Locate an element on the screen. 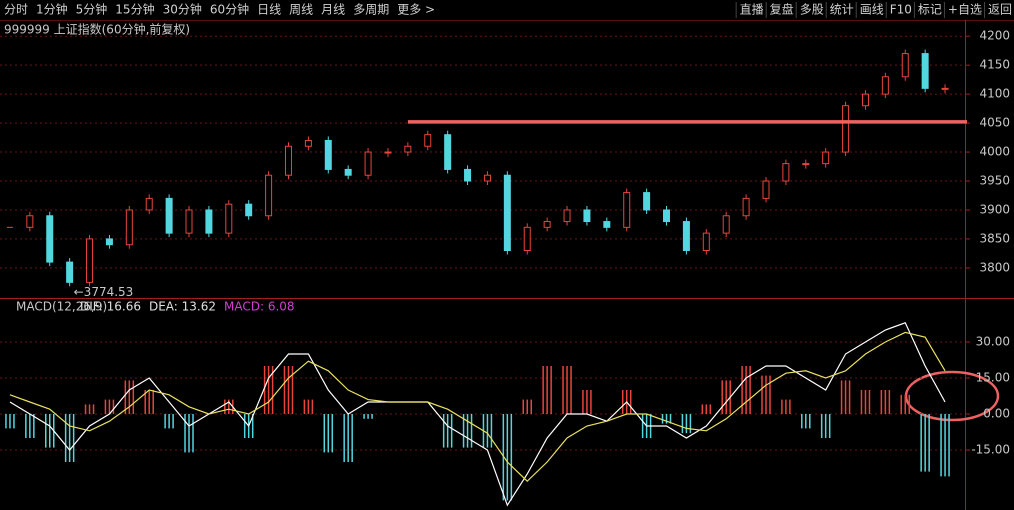 The height and width of the screenshot is (510, 1014). toolbar-tab: 分时 is located at coordinates (16, 10).